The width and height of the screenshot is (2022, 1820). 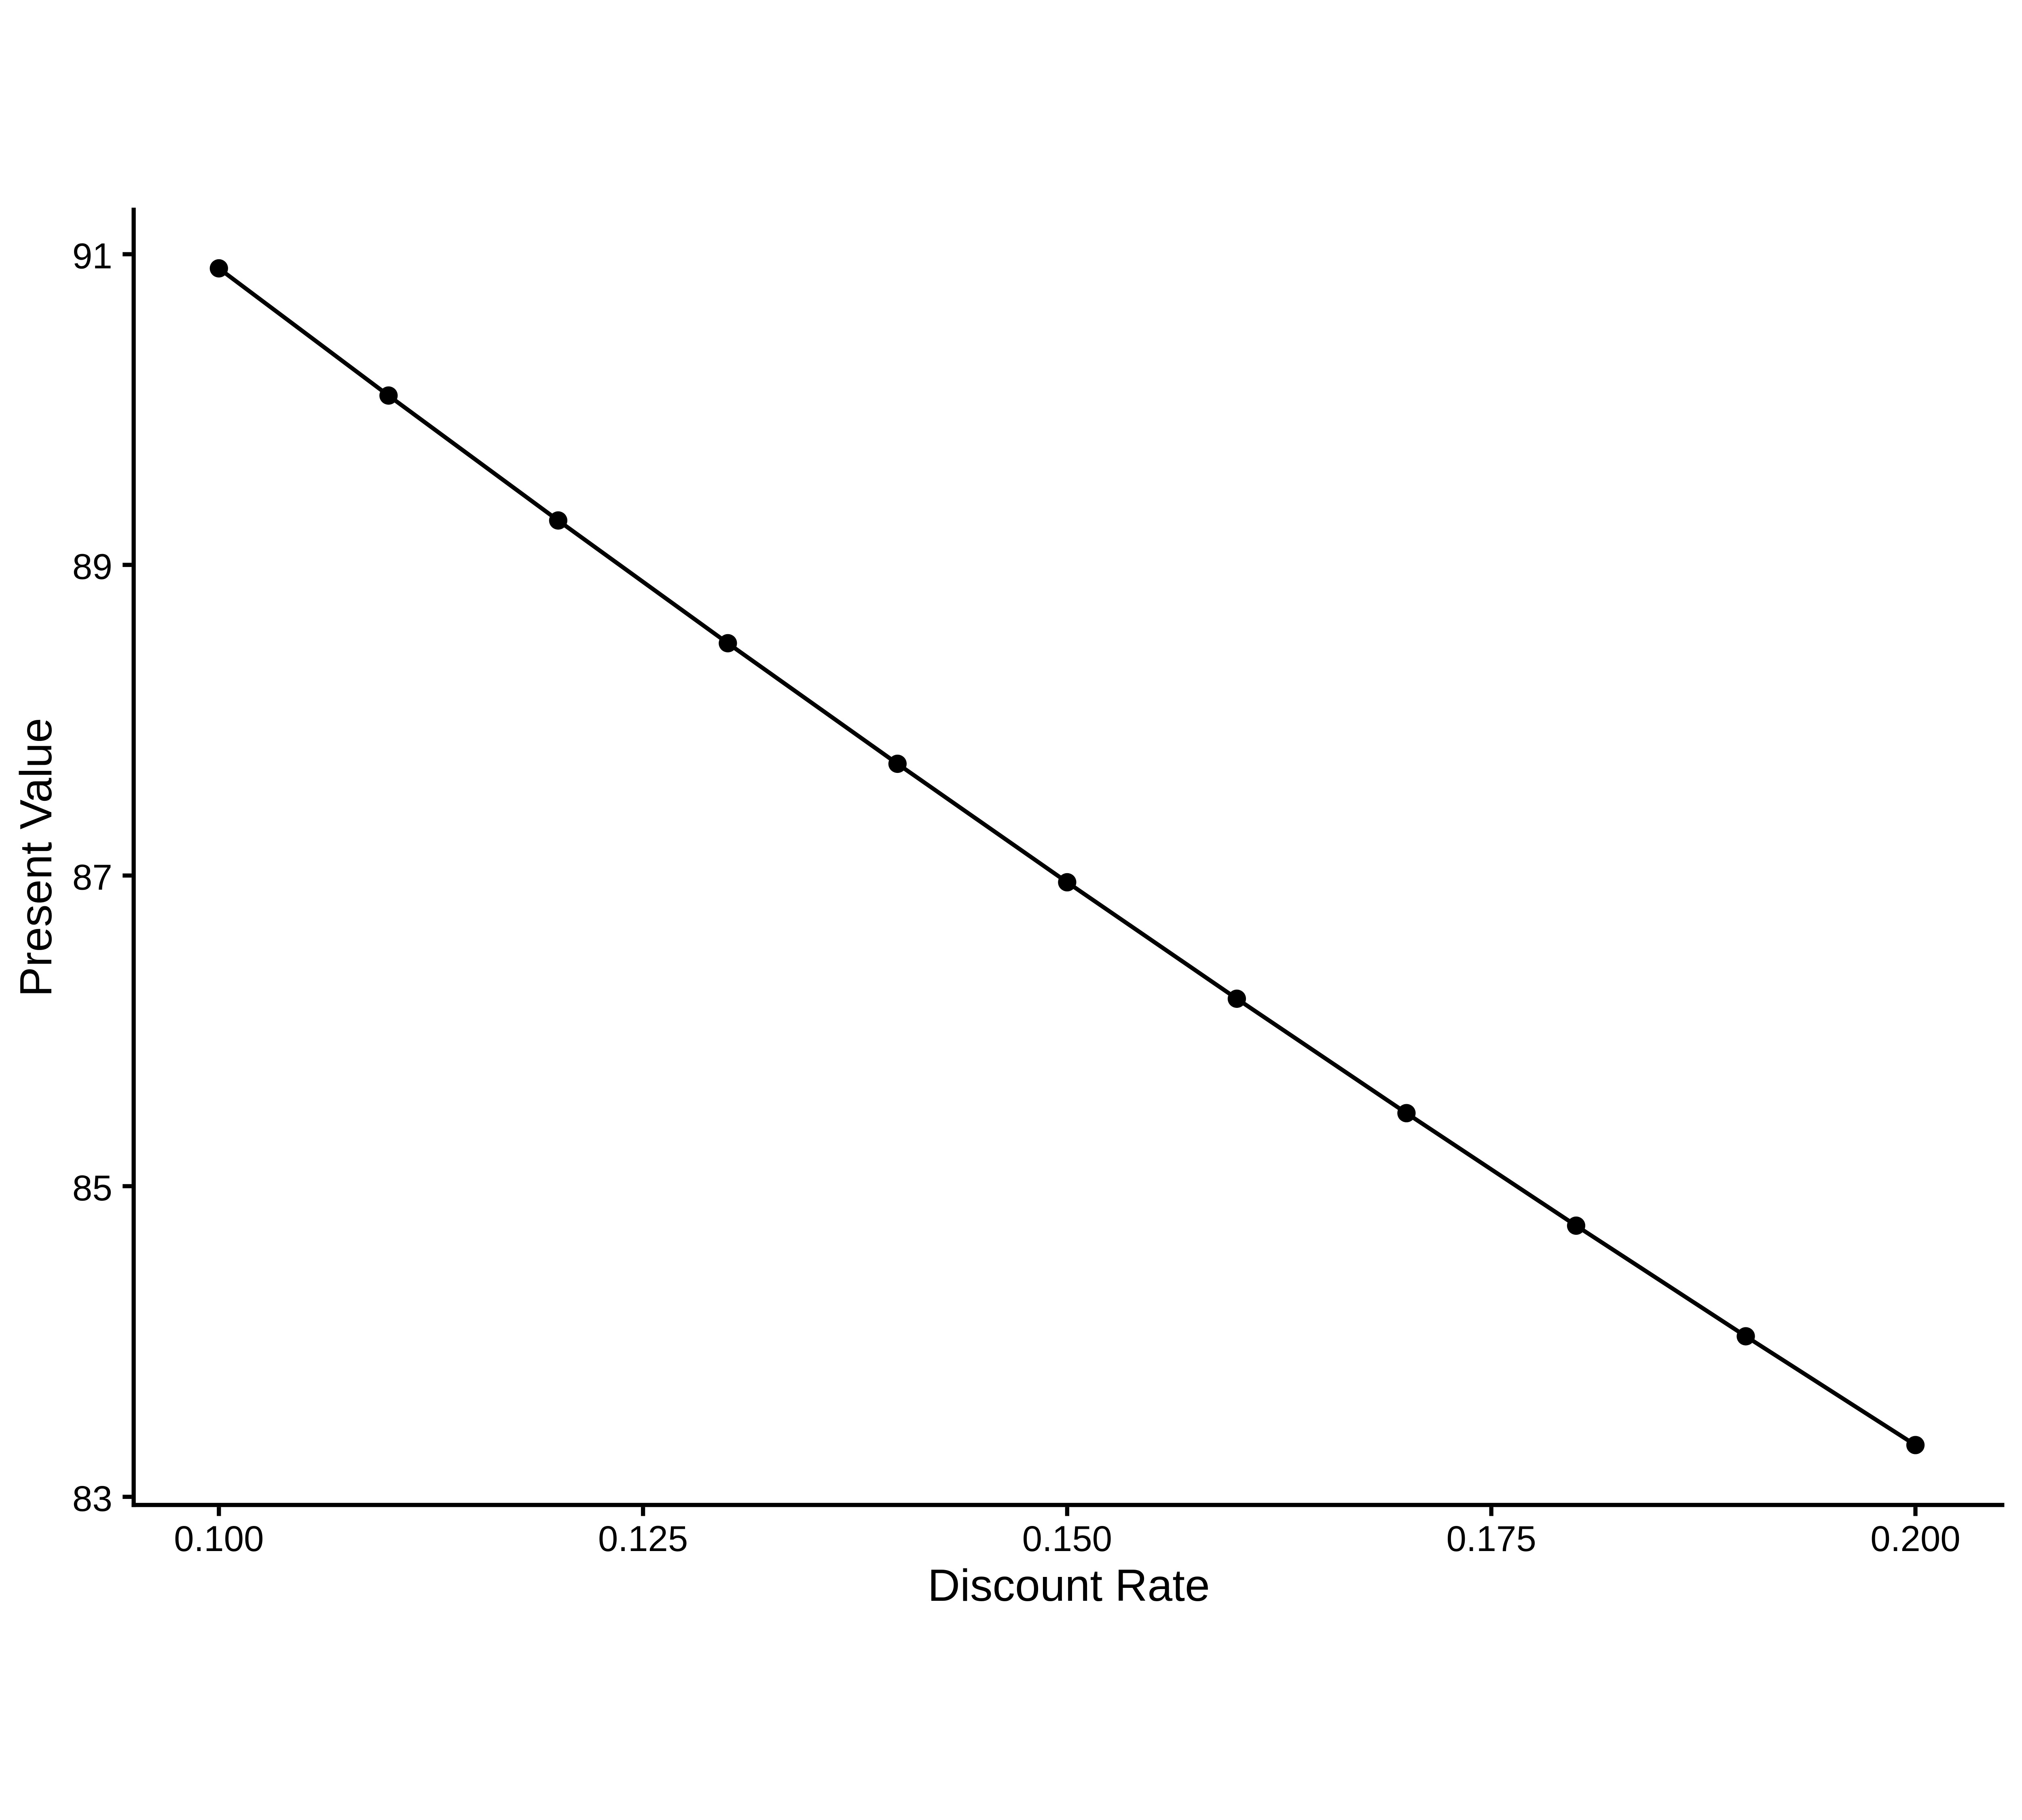 What do you see at coordinates (127, 876) in the screenshot?
I see `y-axis-ticks` at bounding box center [127, 876].